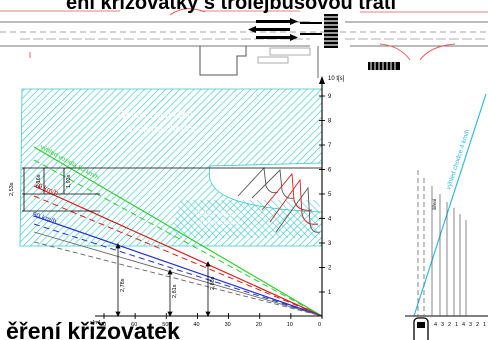 Image resolution: width=488 pixels, height=340 pixels. I want to click on distance-tick-label: 40, so click(196, 325).